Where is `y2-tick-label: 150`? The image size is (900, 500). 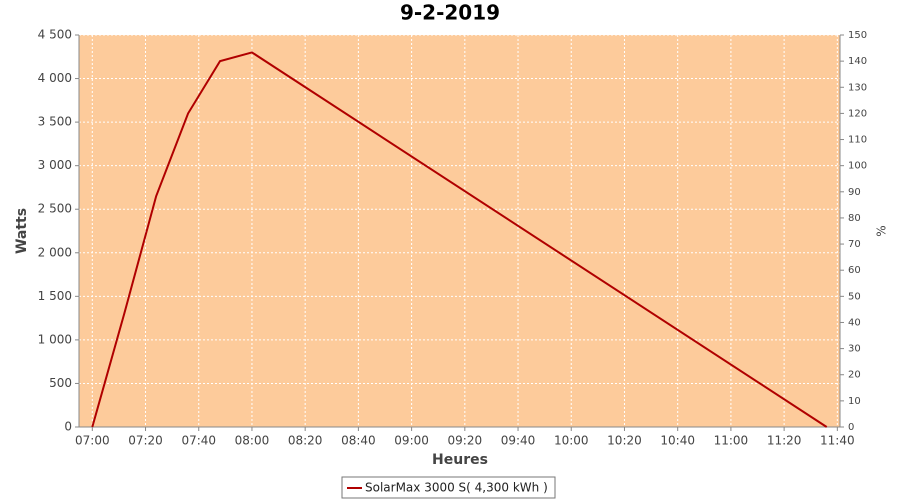
y2-tick-label: 150 is located at coordinates (857, 35).